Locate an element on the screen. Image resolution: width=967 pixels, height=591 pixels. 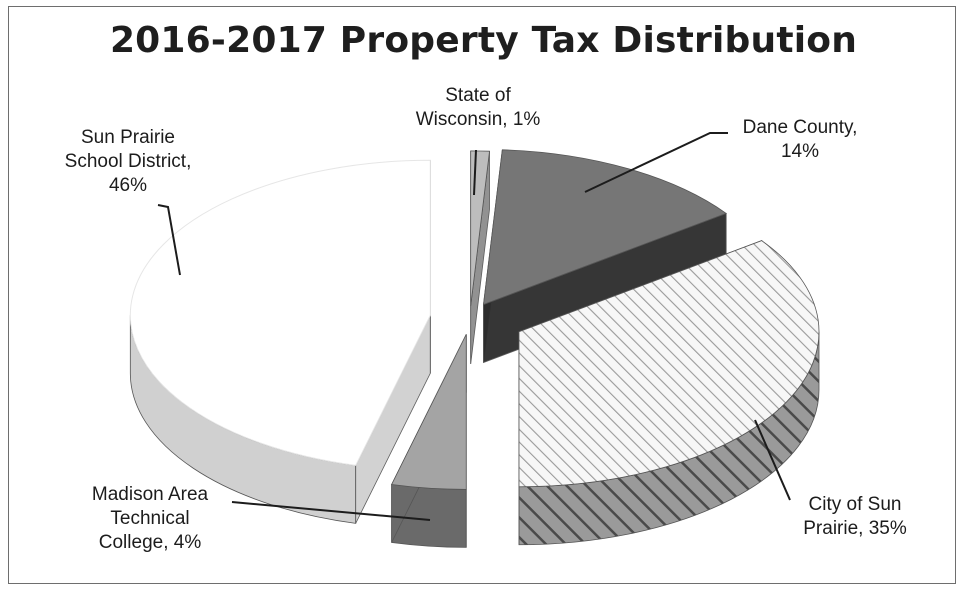
label-state-of-wisconsin: State of Wisconsin, 1% is located at coordinates (478, 107).